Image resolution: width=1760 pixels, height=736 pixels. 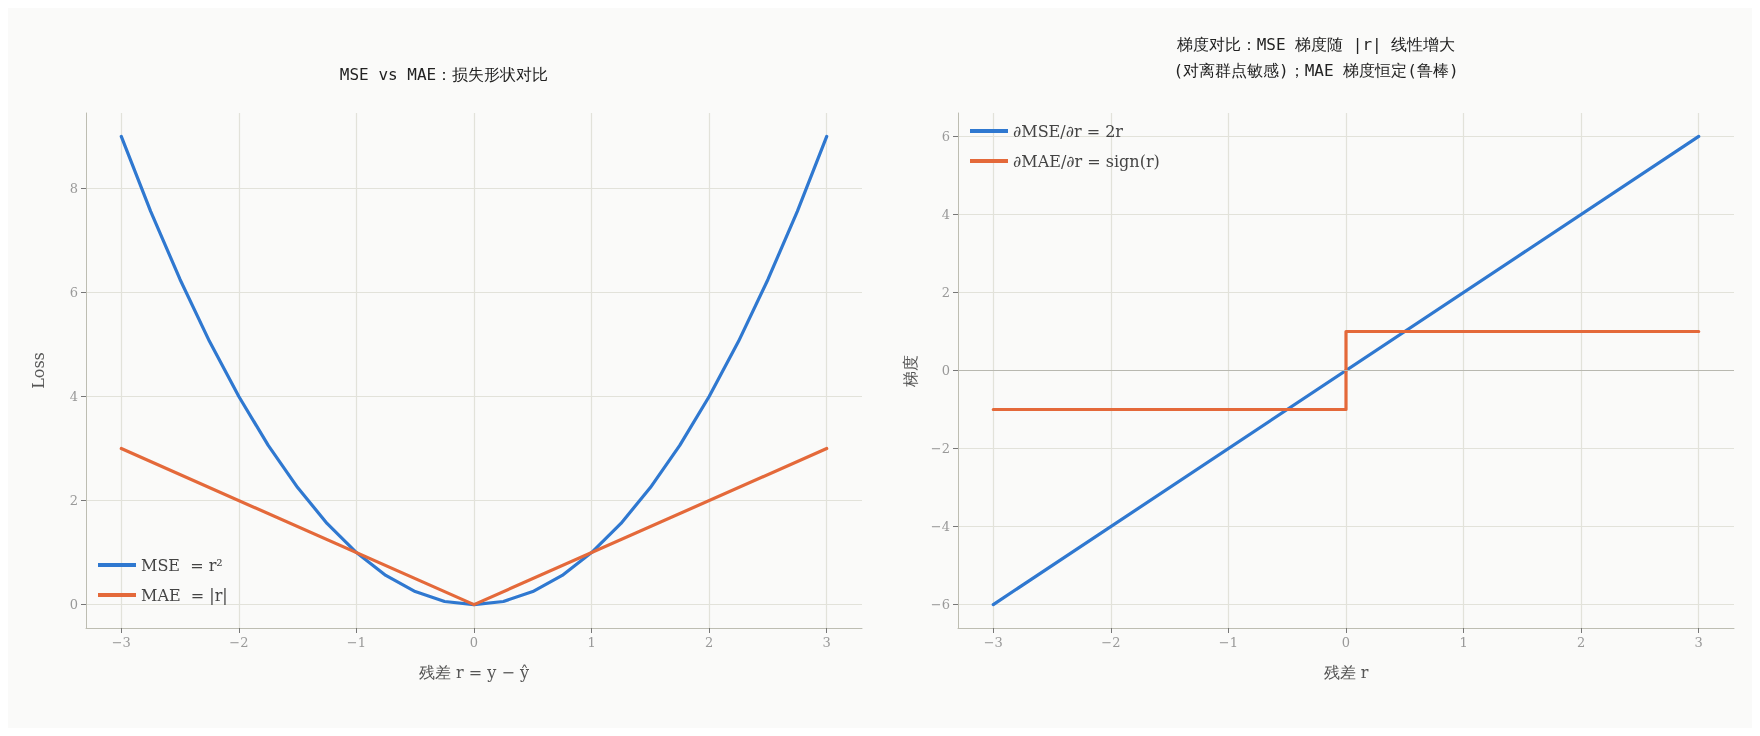 I want to click on x-axis-title: 残差 r, so click(x=1346, y=672).